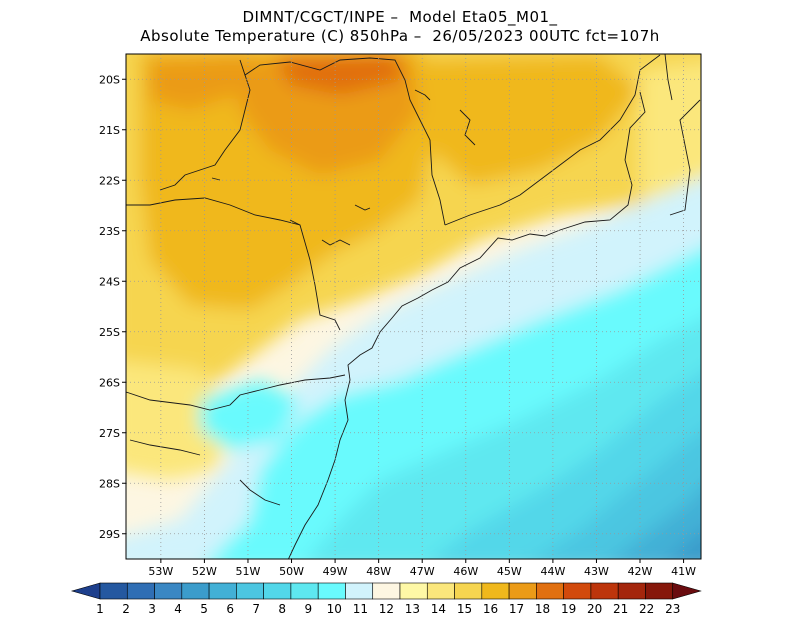 The height and width of the screenshot is (618, 800). What do you see at coordinates (464, 609) in the screenshot?
I see `colorbar-label: 15` at bounding box center [464, 609].